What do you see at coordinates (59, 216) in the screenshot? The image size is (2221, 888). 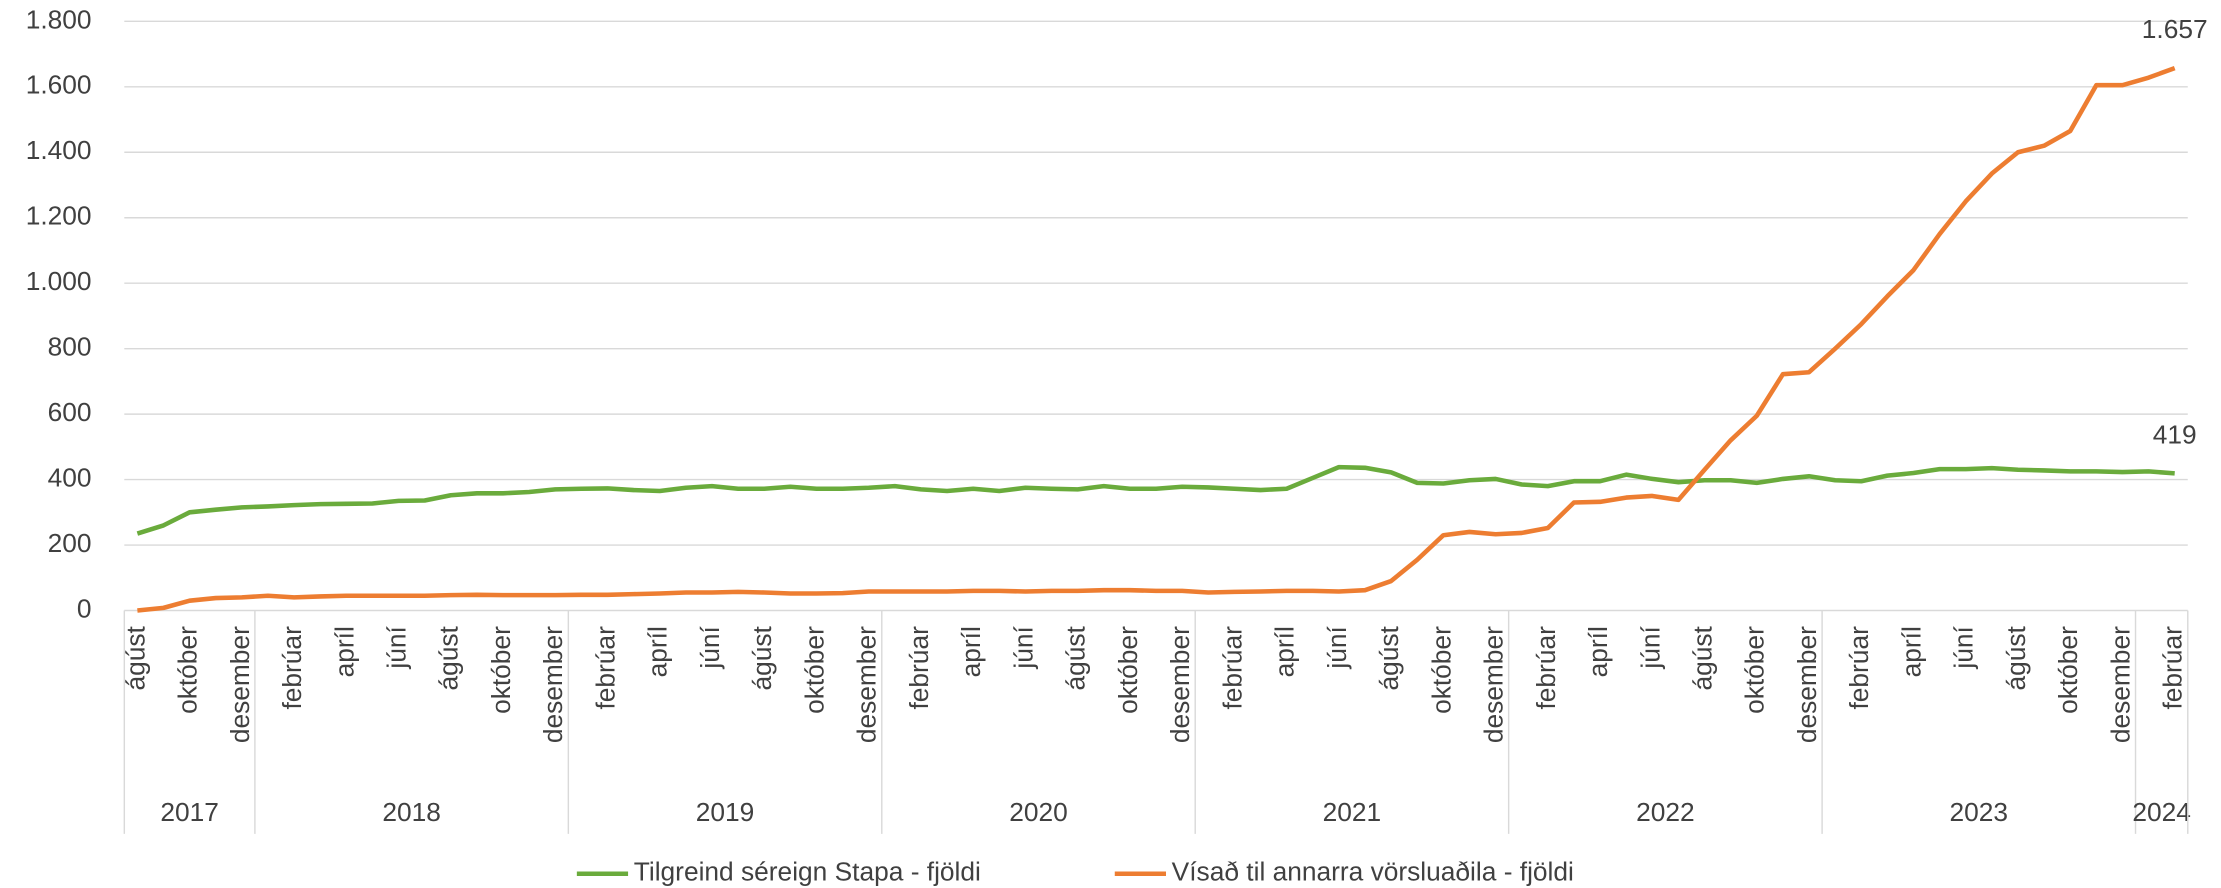 I see `y-tick-label: 1.200` at bounding box center [59, 216].